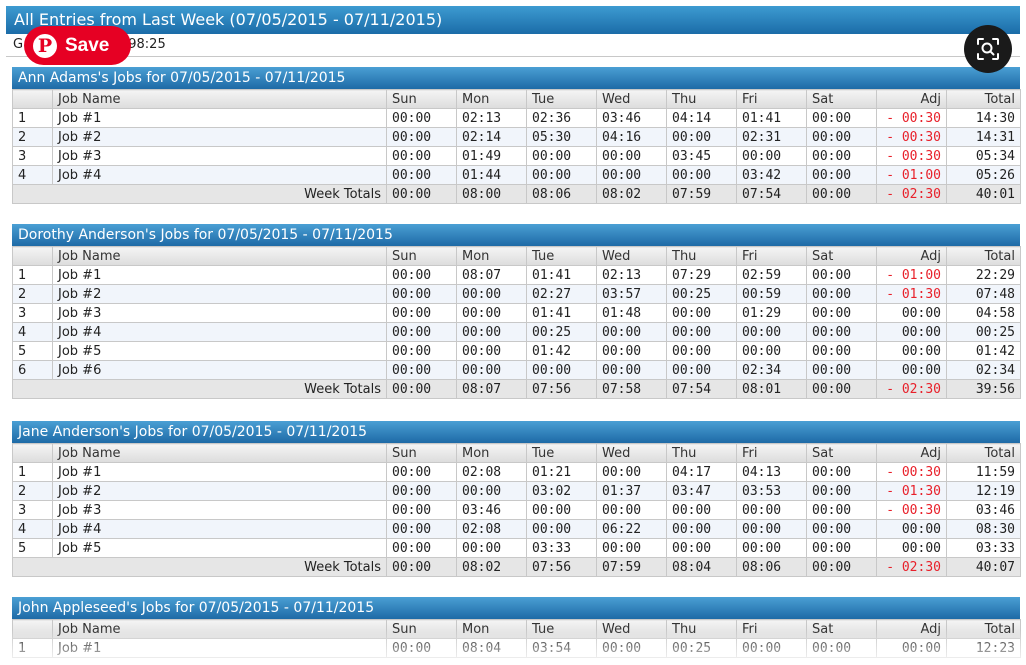 The image size is (1026, 665). I want to click on column-header: Sun, so click(421, 99).